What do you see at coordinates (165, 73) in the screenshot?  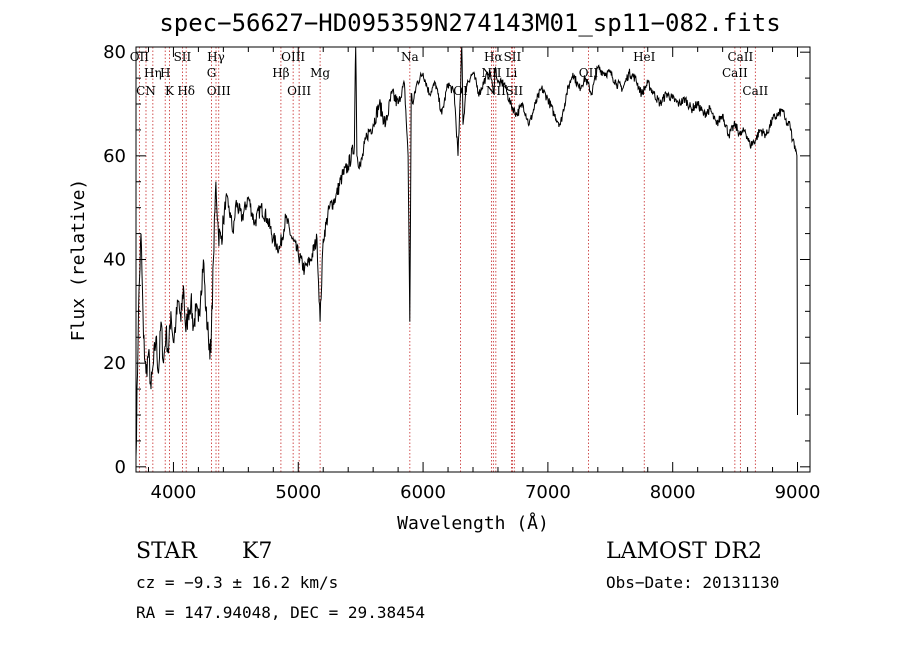 I see `spectral-line-label: H` at bounding box center [165, 73].